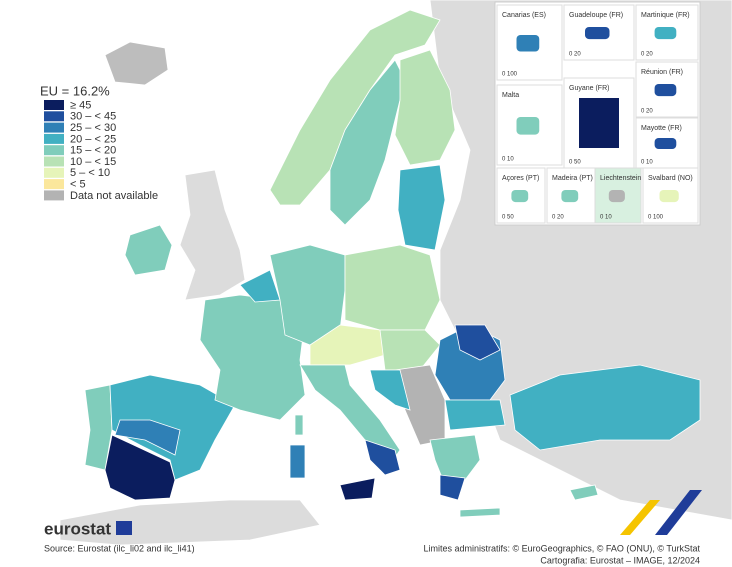 This screenshot has height=567, width=732. I want to click on finland, so click(425, 107).